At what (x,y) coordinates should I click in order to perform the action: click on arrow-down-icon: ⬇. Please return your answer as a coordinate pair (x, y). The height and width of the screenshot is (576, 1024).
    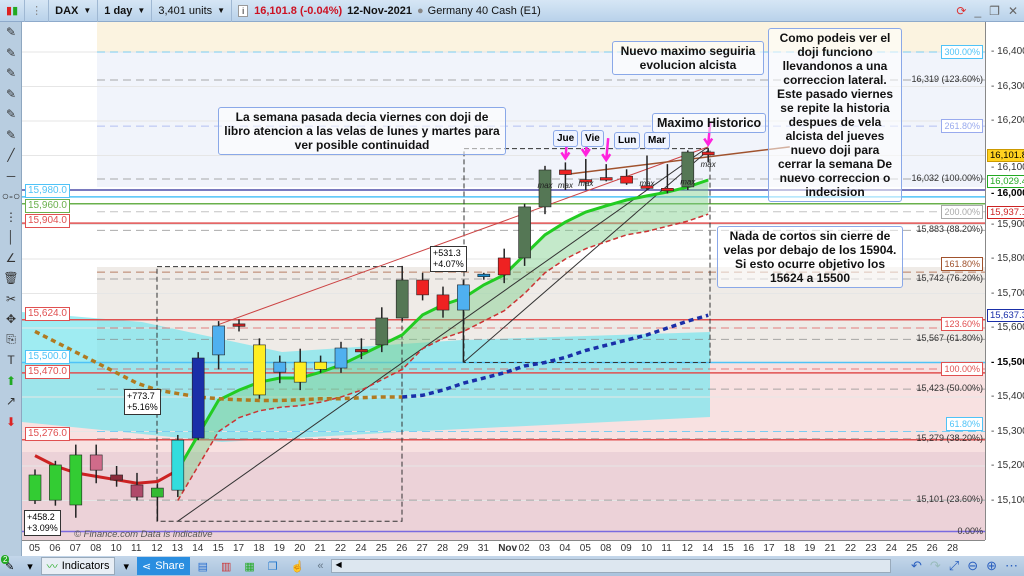
    Looking at the image, I should click on (11, 421).